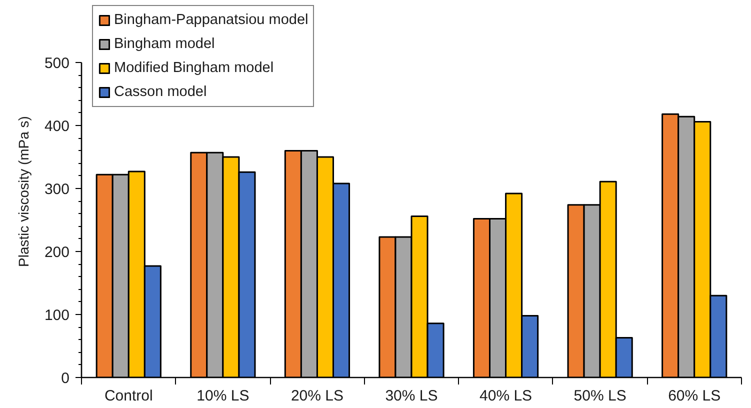  I want to click on legend-label: Bingham-Pappanatsiou model, so click(211, 20).